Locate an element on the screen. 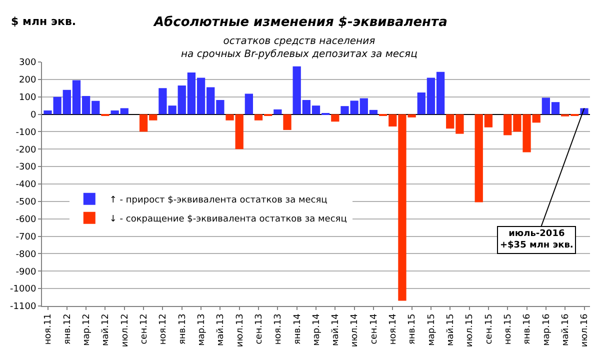  x-tick-label: май.16 is located at coordinates (566, 329).